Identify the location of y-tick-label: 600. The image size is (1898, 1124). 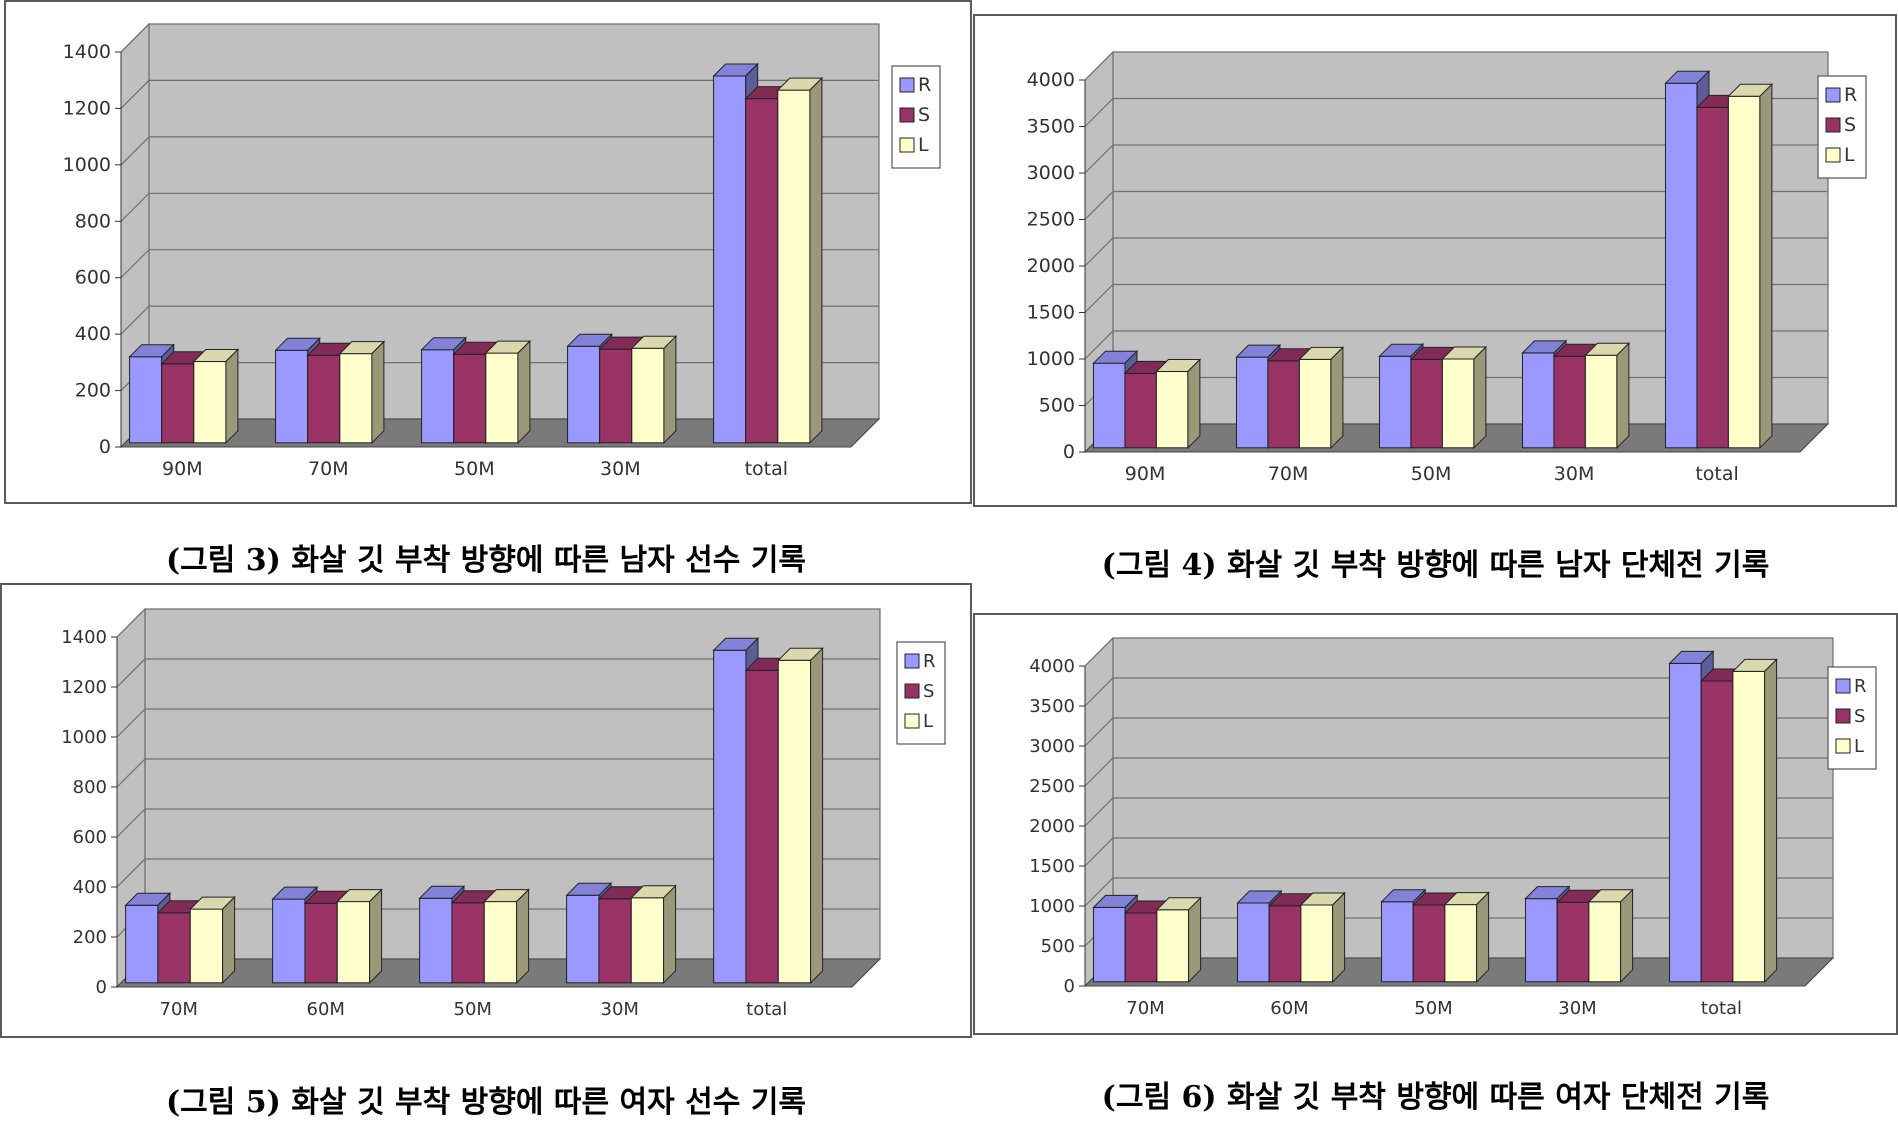
(90, 837).